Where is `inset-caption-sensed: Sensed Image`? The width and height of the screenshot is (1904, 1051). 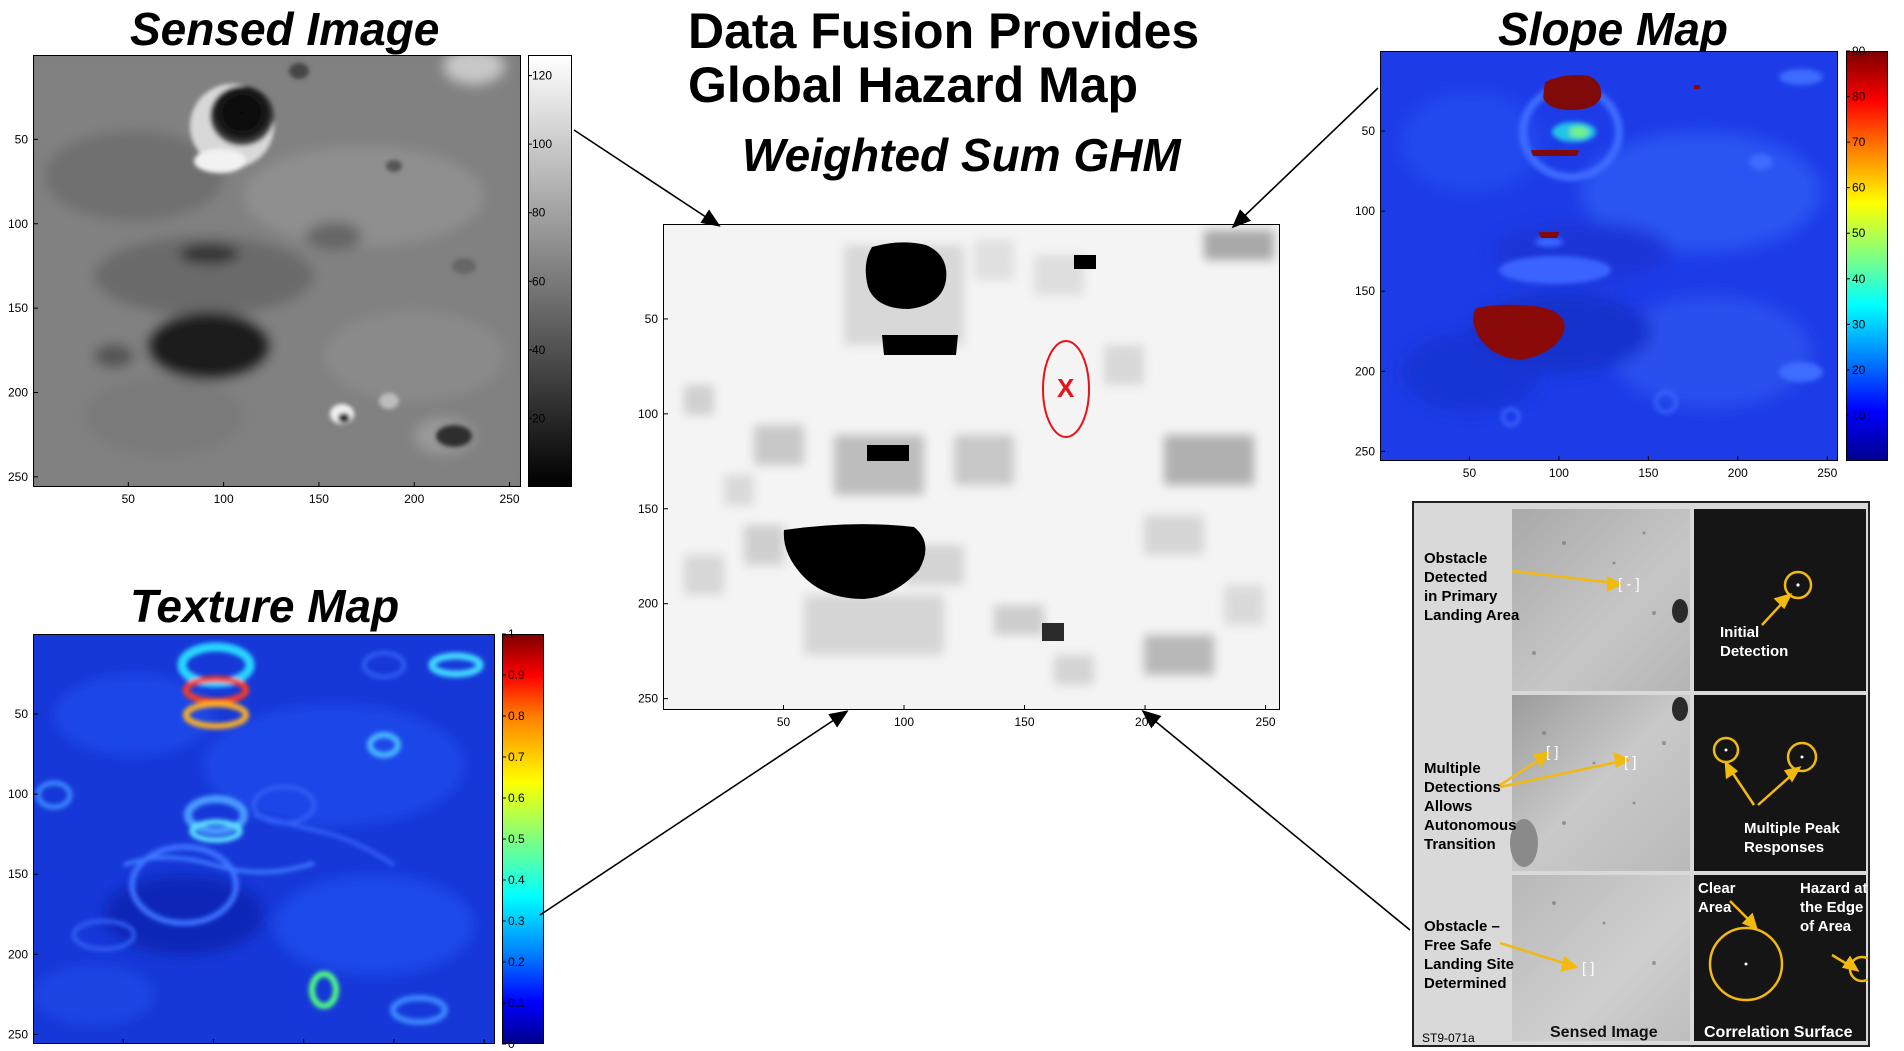 inset-caption-sensed: Sensed Image is located at coordinates (1604, 1032).